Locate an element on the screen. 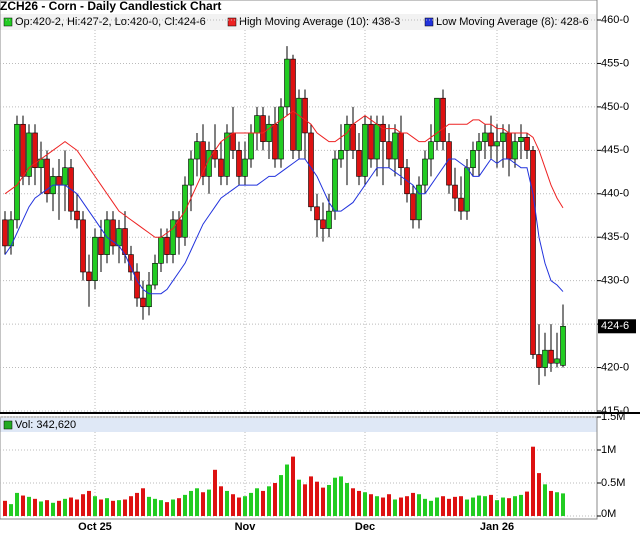 This screenshot has height=536, width=640. y-tick-label: 1M is located at coordinates (608, 450).